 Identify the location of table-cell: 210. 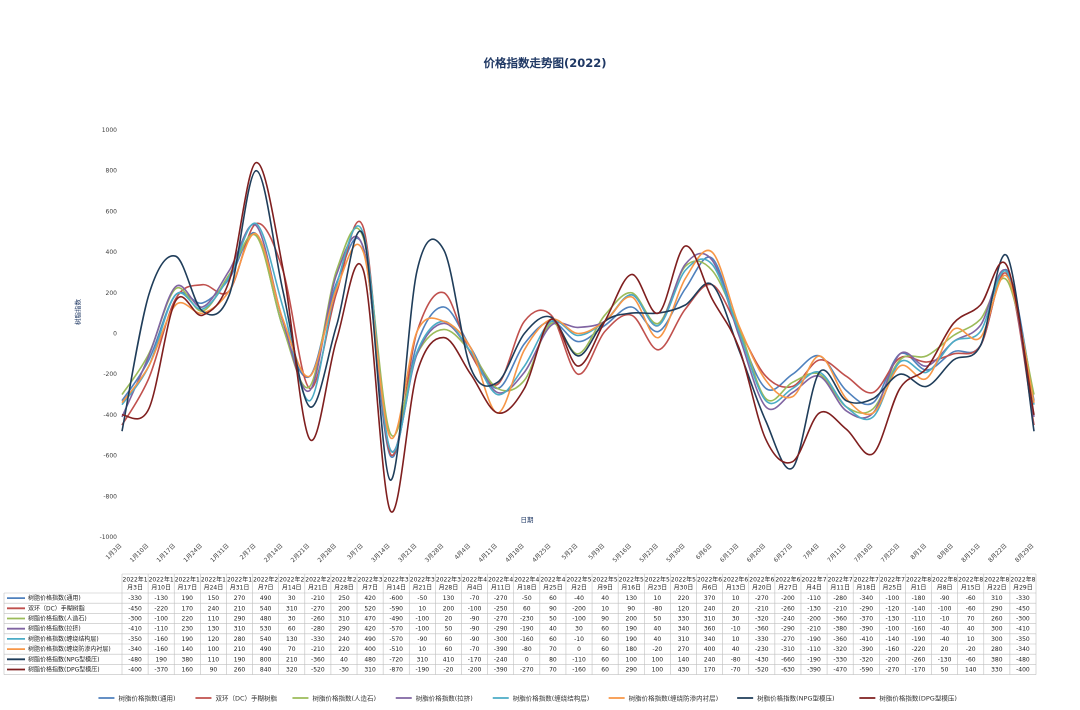
(240, 649).